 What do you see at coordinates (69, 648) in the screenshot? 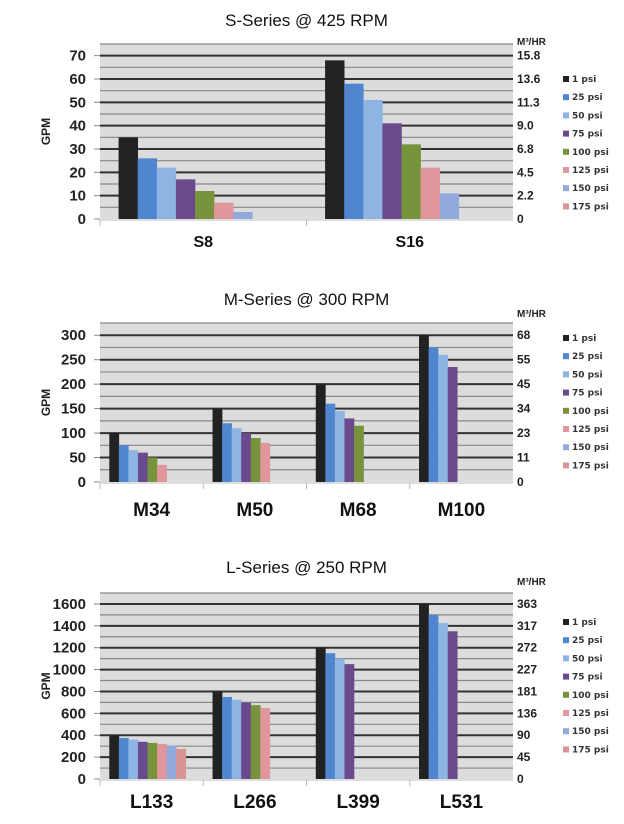
I see `y-tick-label: 1200` at bounding box center [69, 648].